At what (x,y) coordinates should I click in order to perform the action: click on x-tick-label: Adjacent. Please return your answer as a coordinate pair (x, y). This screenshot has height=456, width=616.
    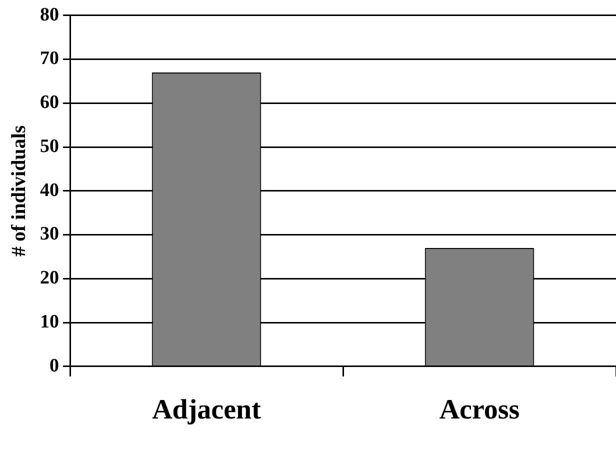
    Looking at the image, I should click on (207, 410).